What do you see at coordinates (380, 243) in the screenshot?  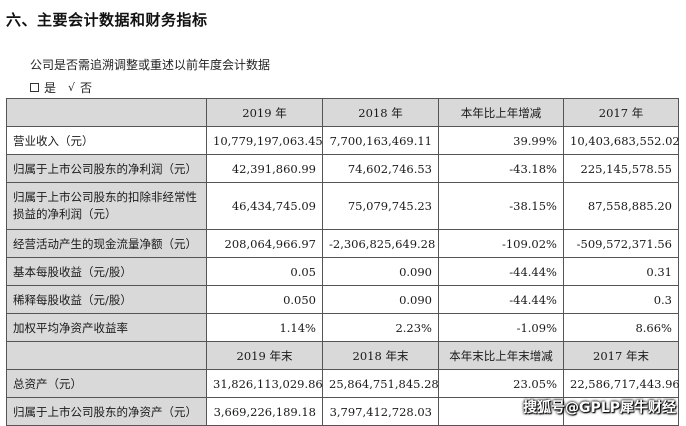 I see `value-2018: -2,306,825,649.28` at bounding box center [380, 243].